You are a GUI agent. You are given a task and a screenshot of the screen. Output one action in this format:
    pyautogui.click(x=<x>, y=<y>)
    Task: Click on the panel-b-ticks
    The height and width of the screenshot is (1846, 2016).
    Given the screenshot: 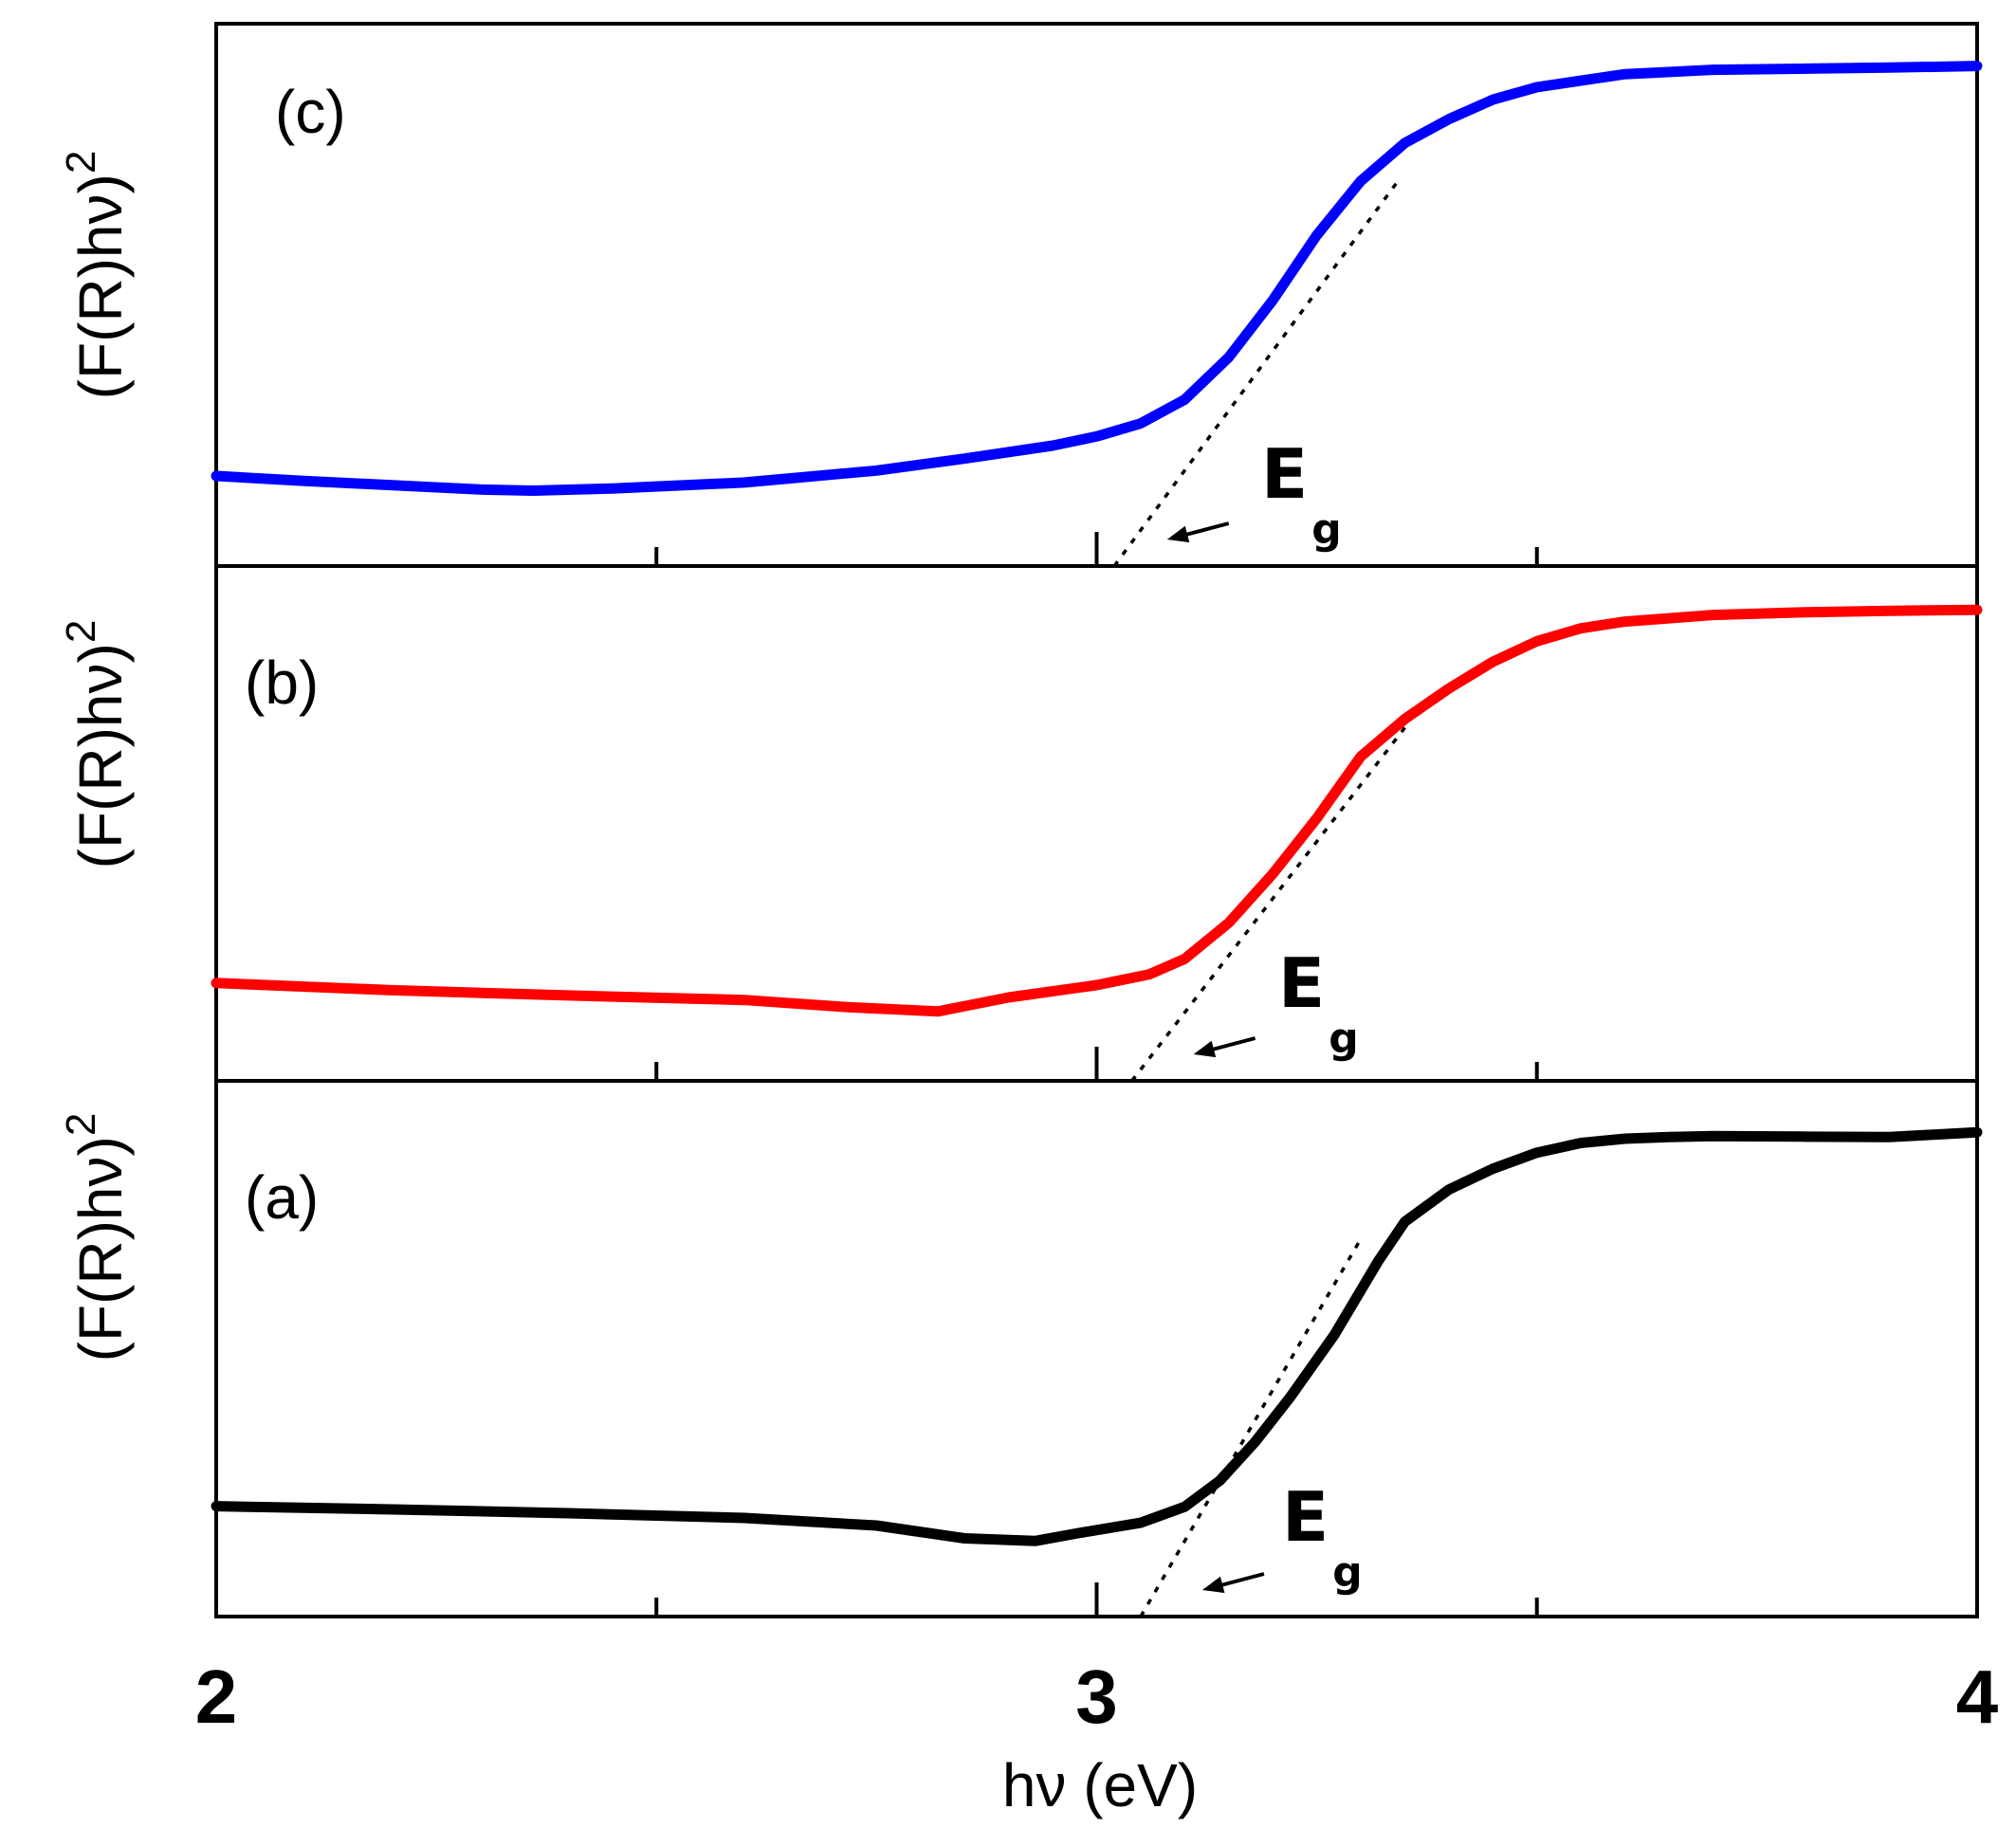 What is the action you would take?
    pyautogui.click(x=1096, y=1064)
    